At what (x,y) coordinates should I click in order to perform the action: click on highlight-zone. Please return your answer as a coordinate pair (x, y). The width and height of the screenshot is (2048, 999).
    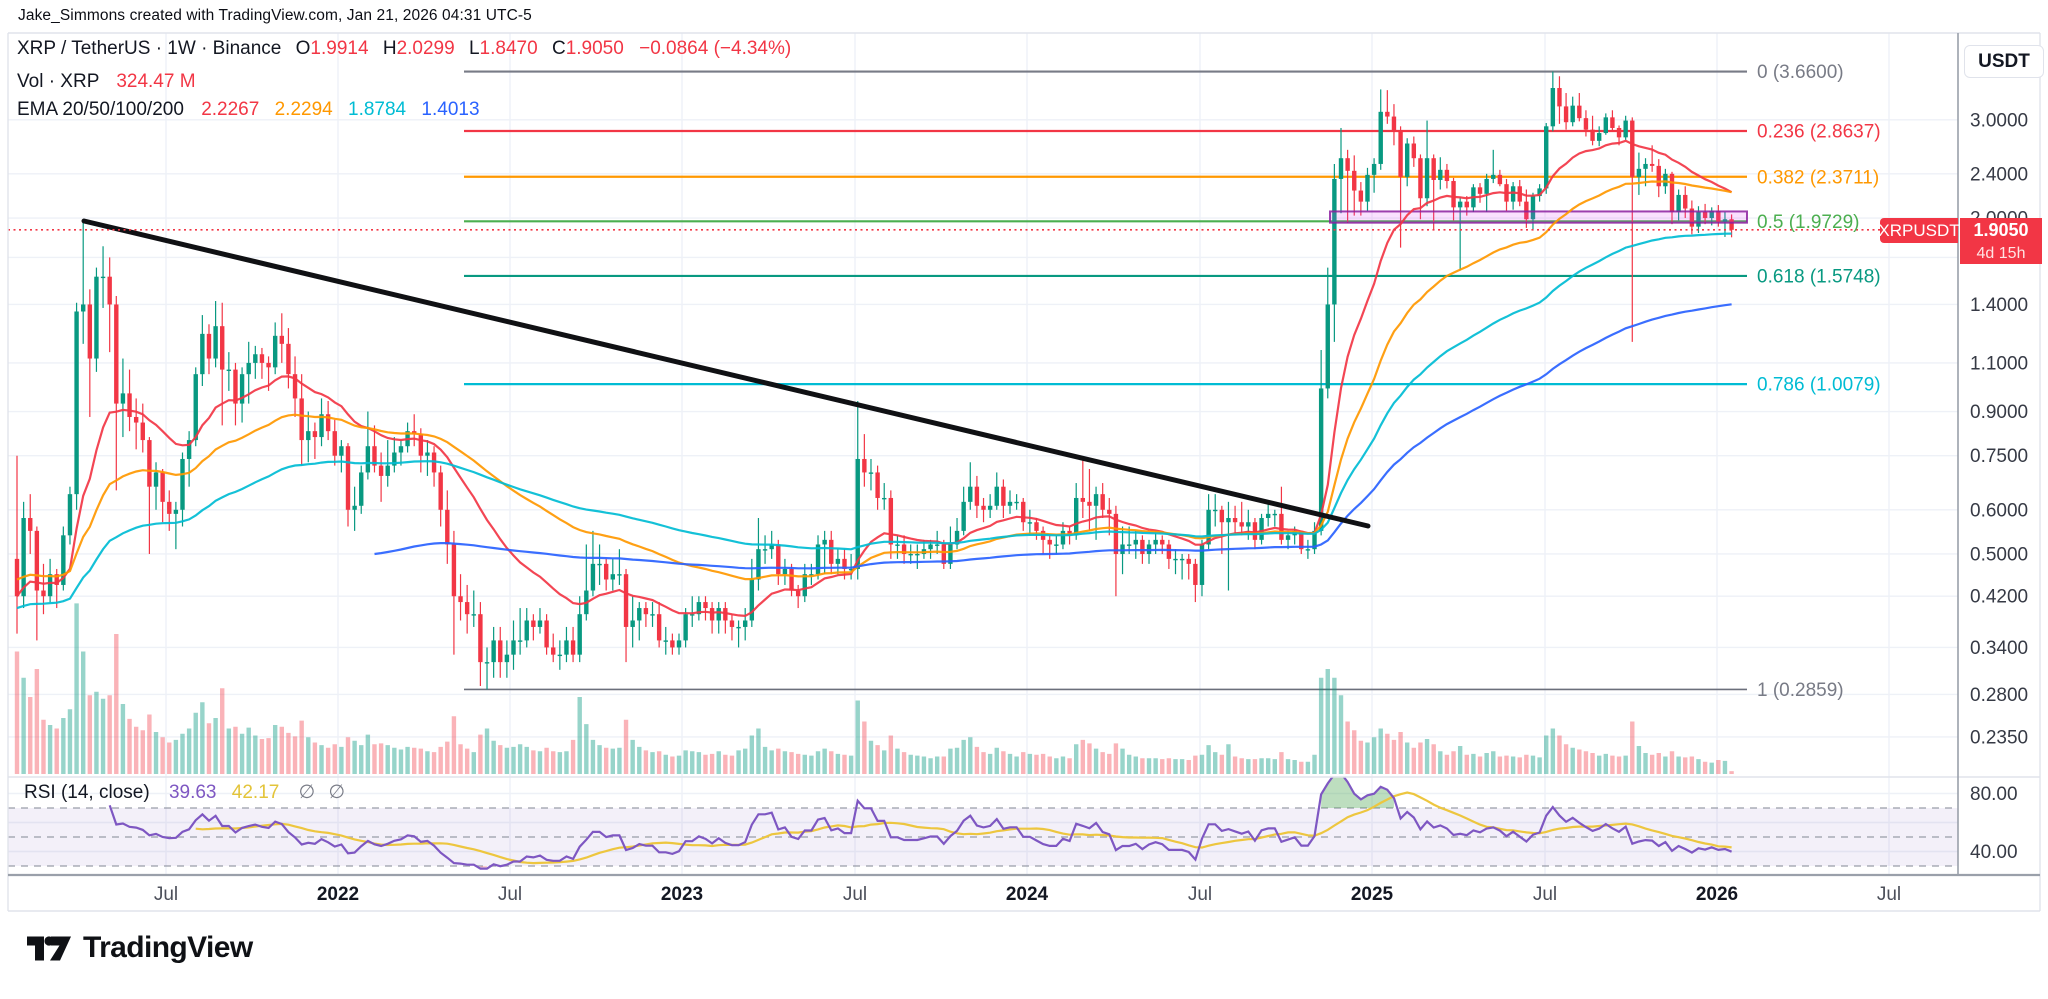
    Looking at the image, I should click on (1538, 217).